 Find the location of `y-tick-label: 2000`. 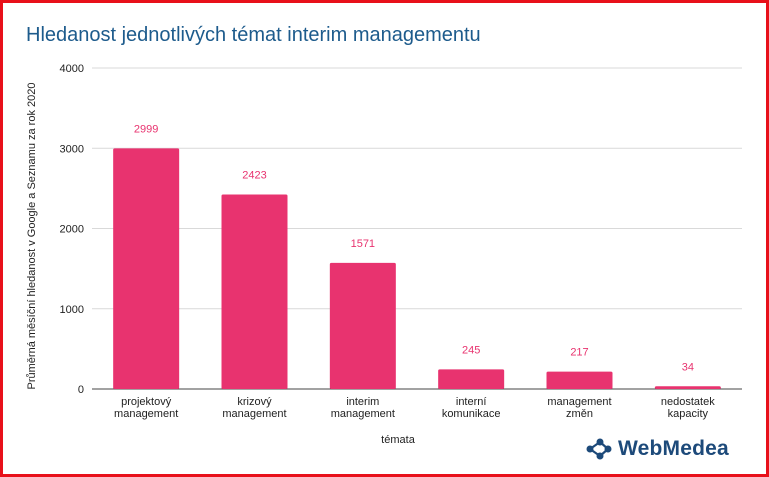

y-tick-label: 2000 is located at coordinates (72, 230).